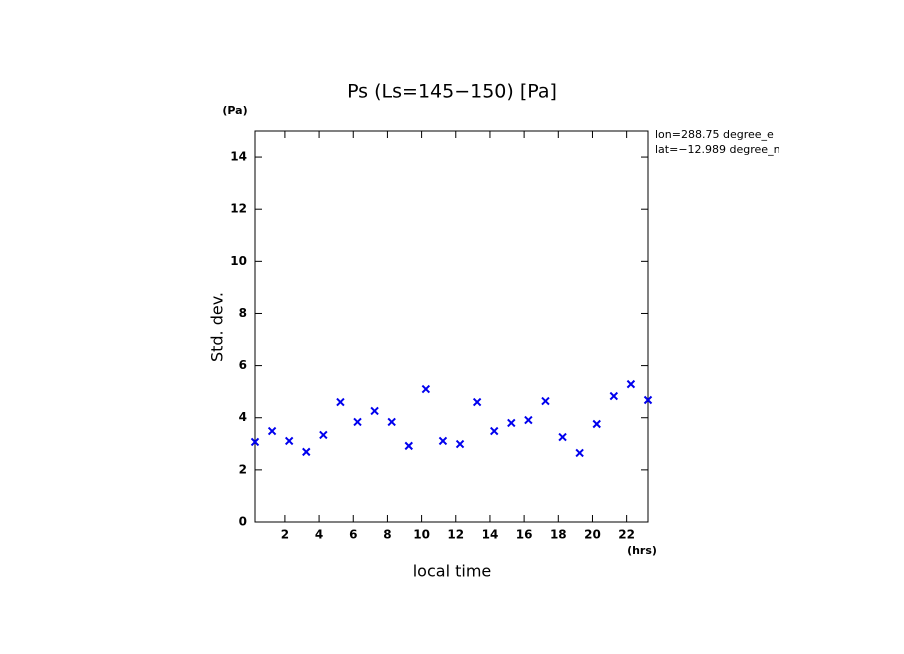 The height and width of the screenshot is (654, 904). Describe the element at coordinates (234, 110) in the screenshot. I see `y-unit: (Pa)` at that location.